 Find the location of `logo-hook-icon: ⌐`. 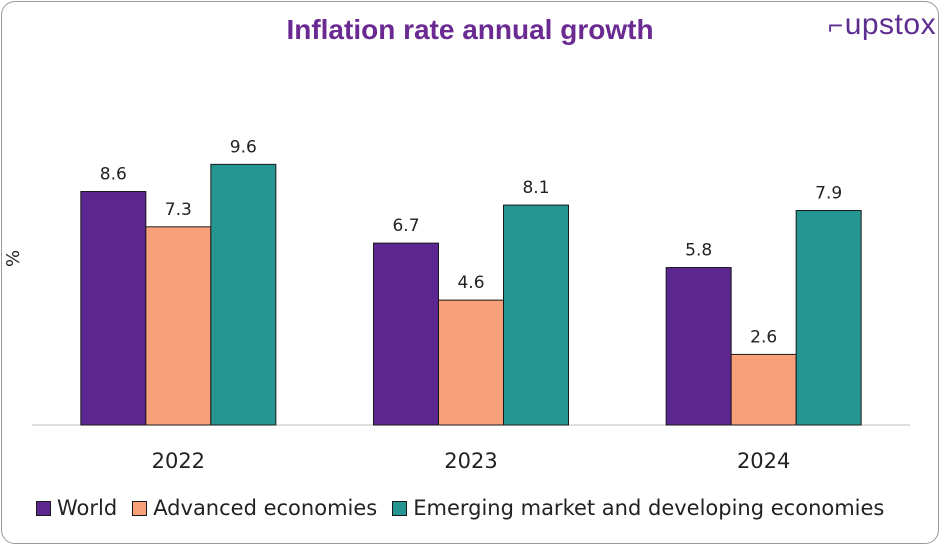

logo-hook-icon: ⌐ is located at coordinates (836, 25).